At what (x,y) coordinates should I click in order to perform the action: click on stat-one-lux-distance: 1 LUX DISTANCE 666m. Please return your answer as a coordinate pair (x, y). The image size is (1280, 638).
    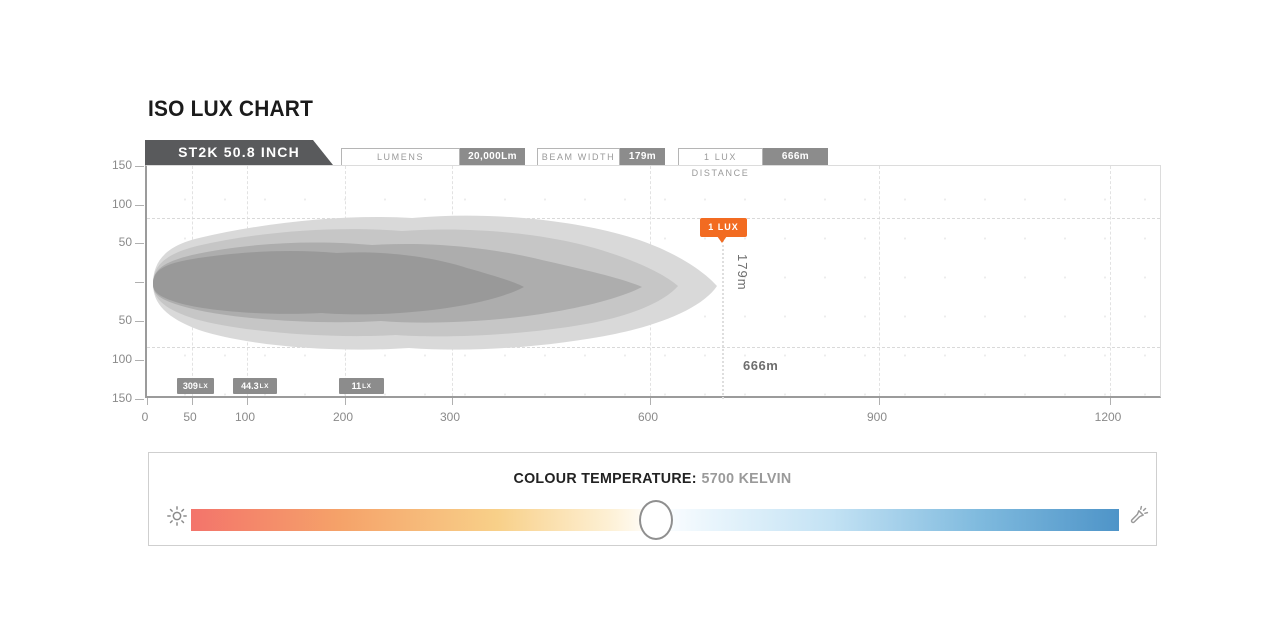
    Looking at the image, I should click on (753, 163).